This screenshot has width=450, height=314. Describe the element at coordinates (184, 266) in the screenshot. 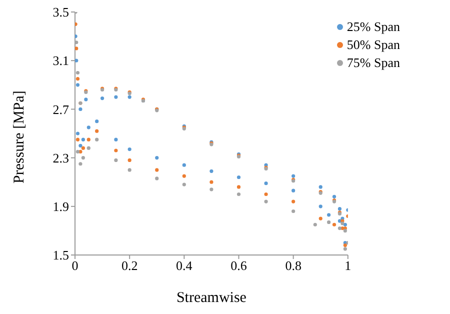

I see `x-tick-label: 0.4` at that location.